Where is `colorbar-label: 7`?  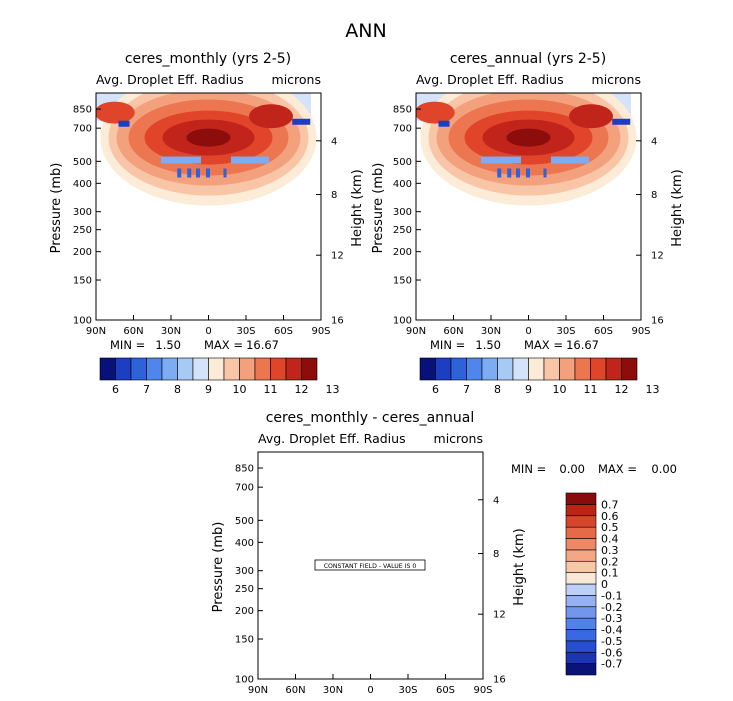
colorbar-label: 7 is located at coordinates (146, 389).